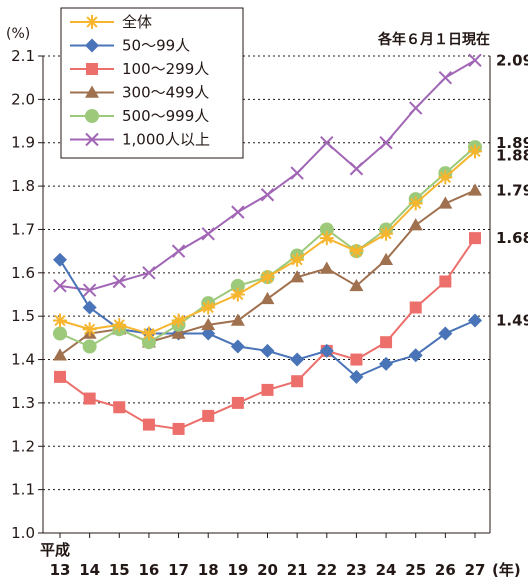 This screenshot has width=528, height=583. I want to click on y-tick-label: 1.1, so click(23, 490).